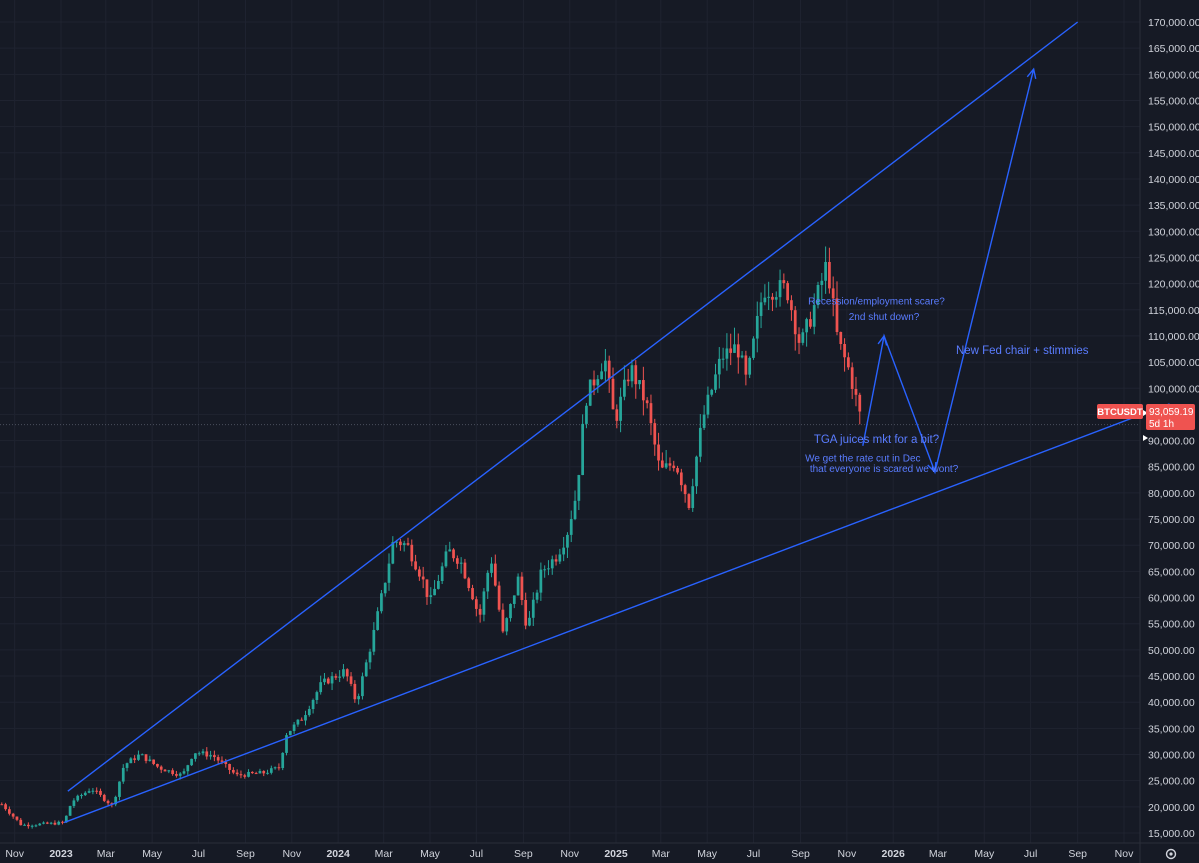  Describe the element at coordinates (948, 271) in the screenshot. I see `projection-path` at that location.